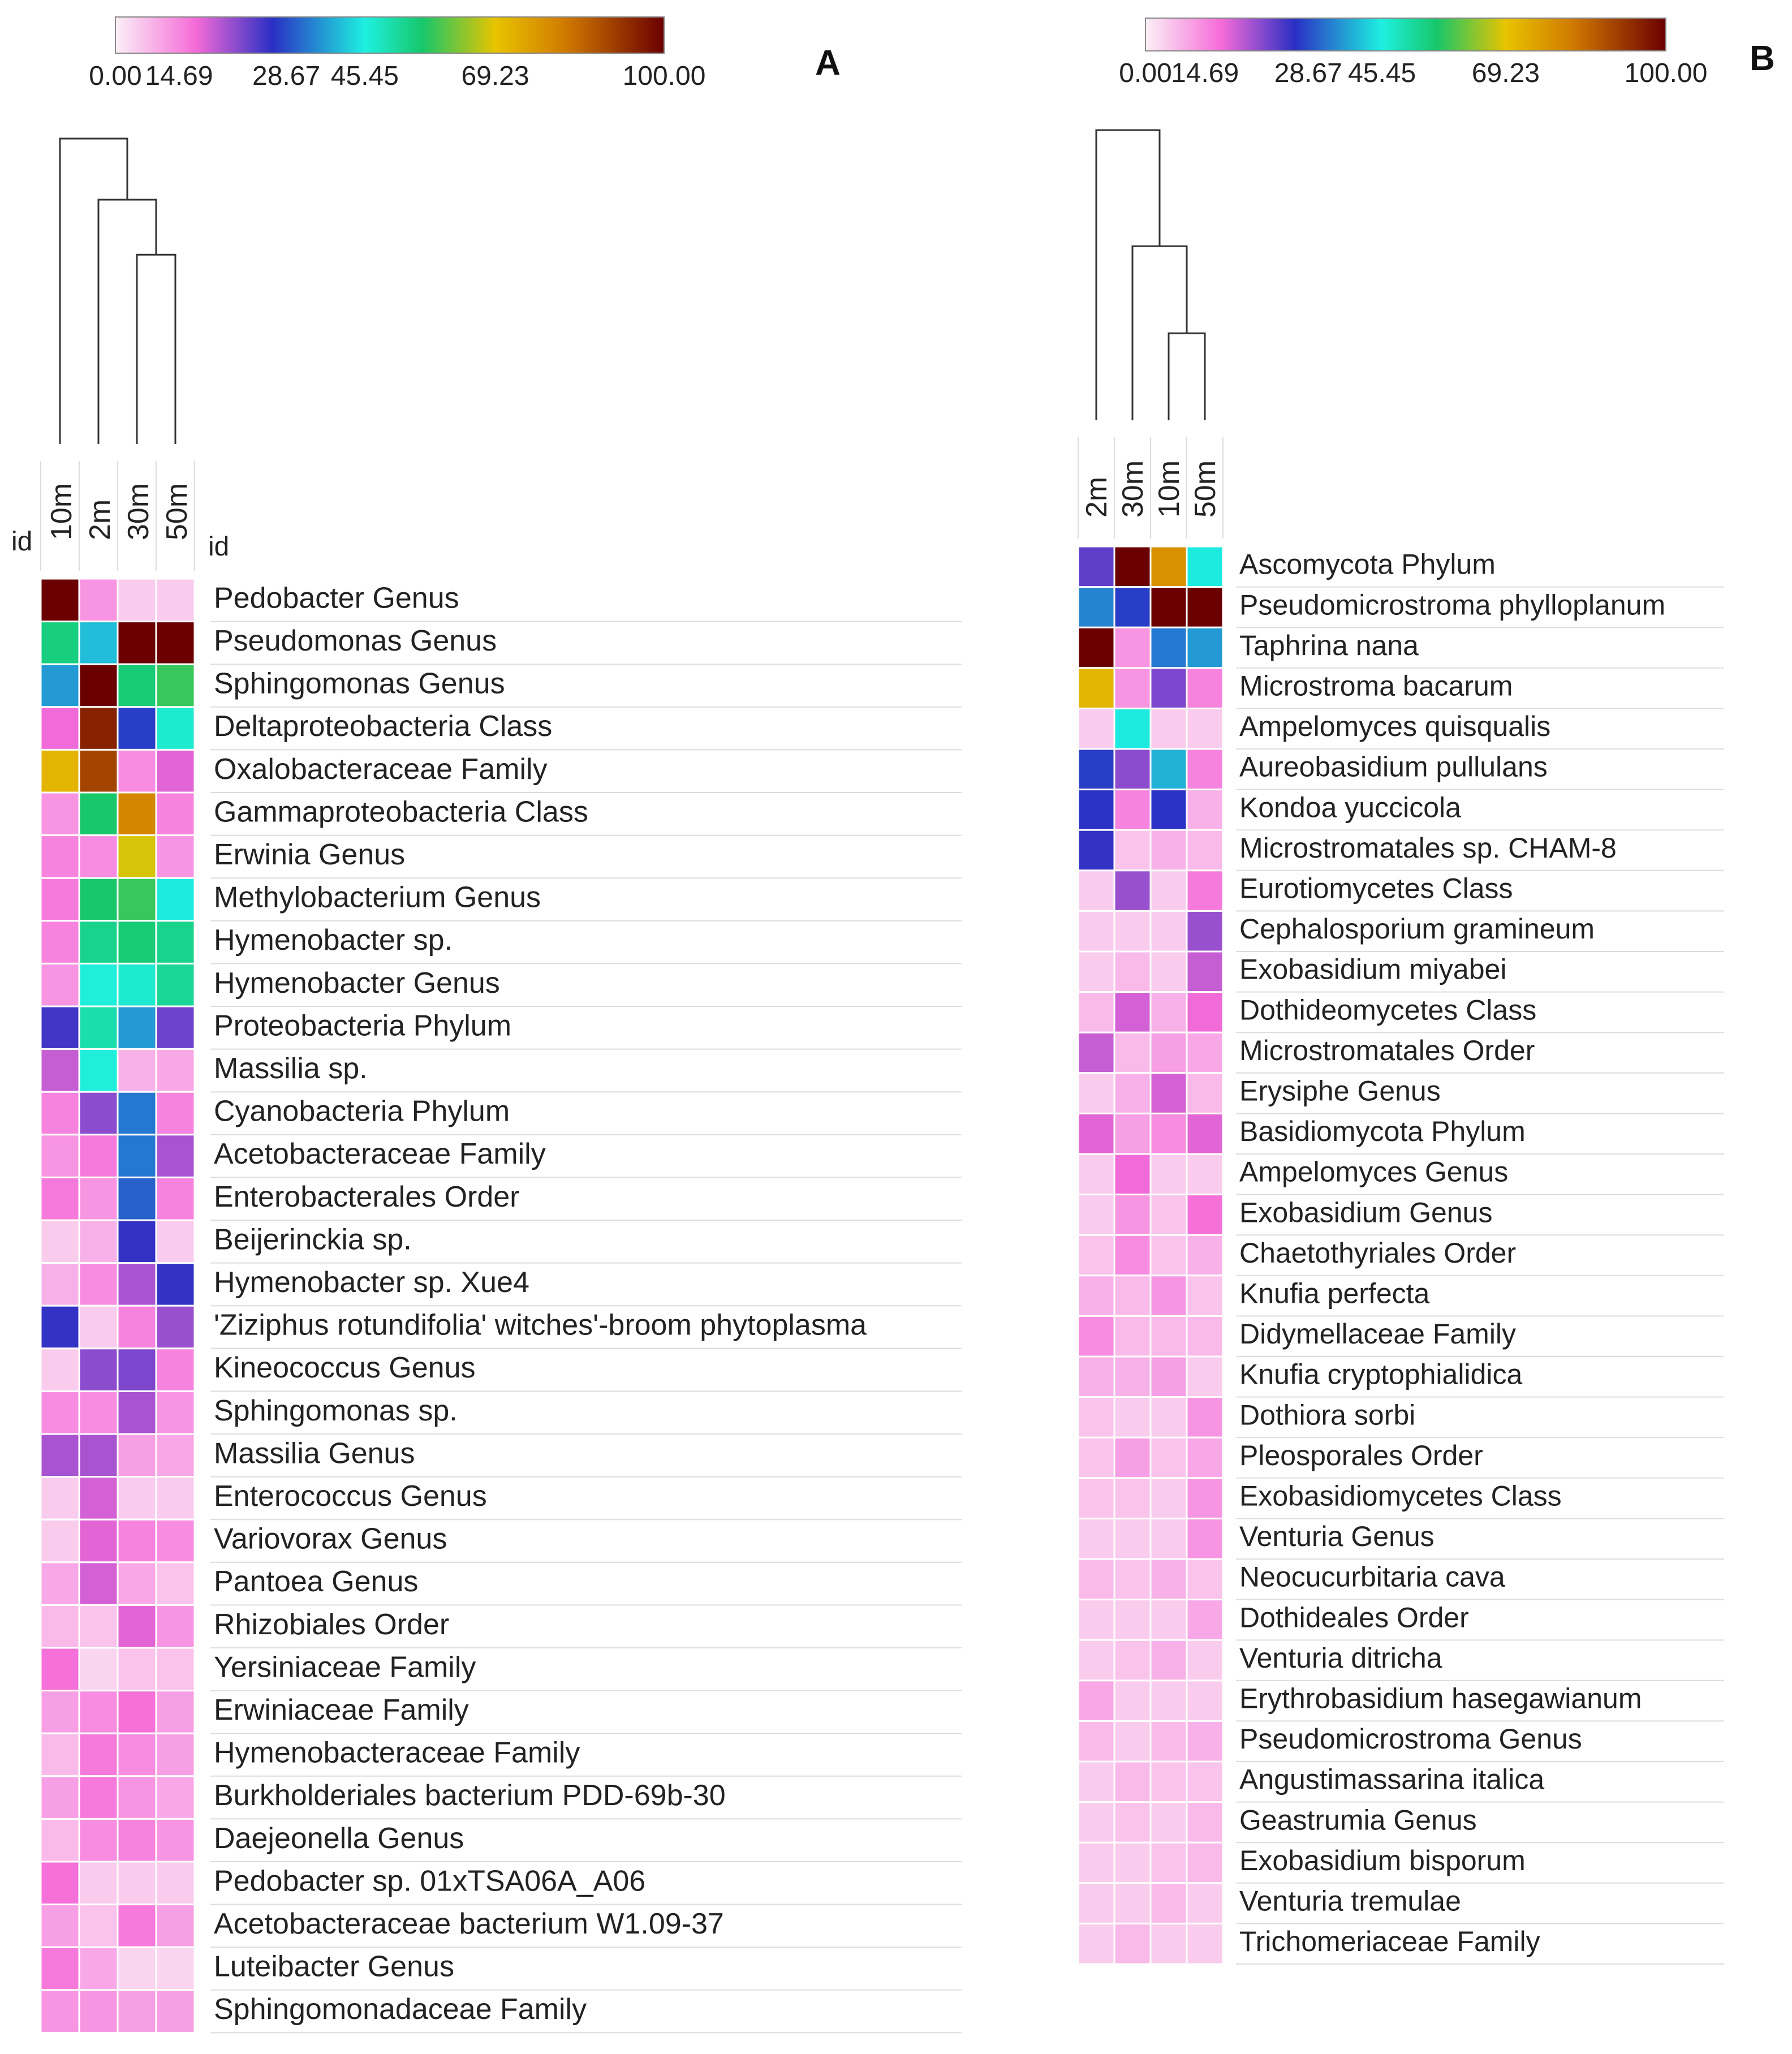 The image size is (1792, 2054). Describe the element at coordinates (309, 854) in the screenshot. I see `row-label: Erwinia Genus` at that location.